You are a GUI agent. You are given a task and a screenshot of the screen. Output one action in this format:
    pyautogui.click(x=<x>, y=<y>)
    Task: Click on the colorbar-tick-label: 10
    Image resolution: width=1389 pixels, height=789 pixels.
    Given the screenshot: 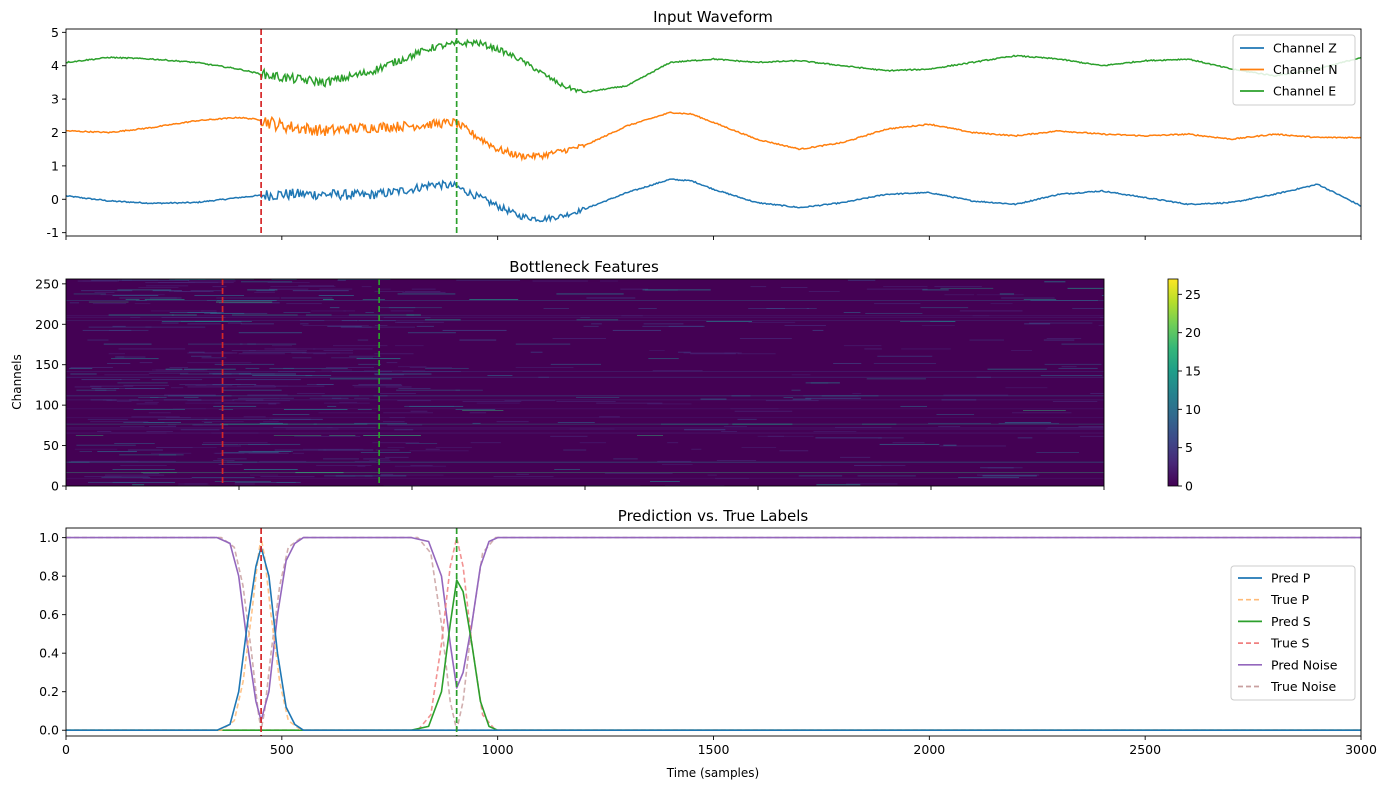 What is the action you would take?
    pyautogui.click(x=1193, y=409)
    